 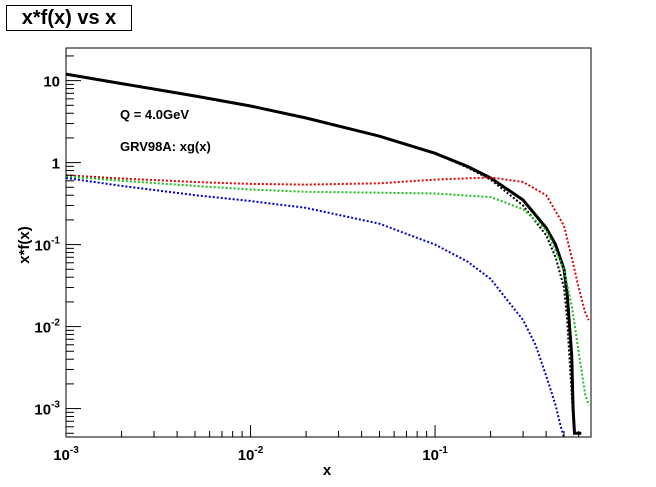 What do you see at coordinates (24, 245) in the screenshot?
I see `y-axis-label: x*f(x)` at bounding box center [24, 245].